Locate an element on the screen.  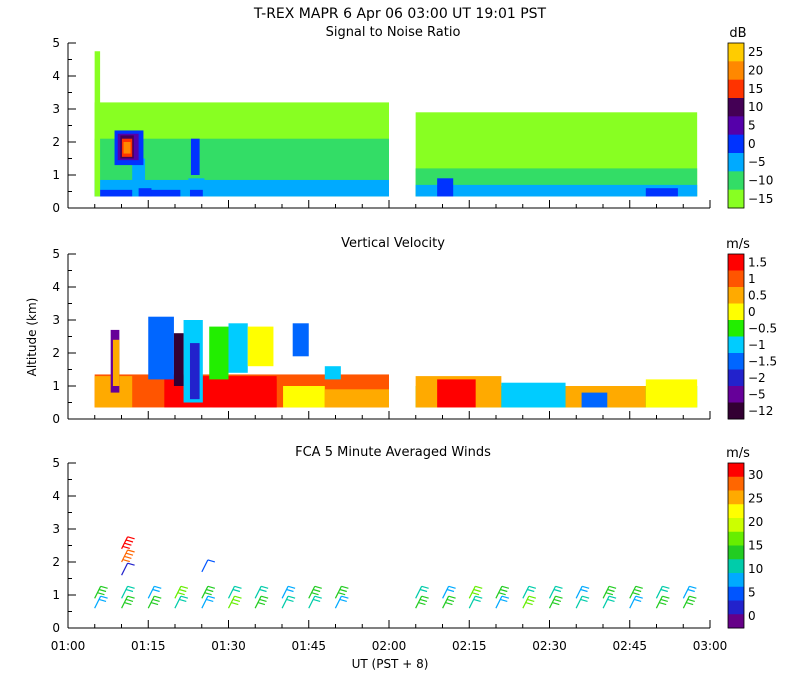
colorbar-label: −1 is located at coordinates (757, 345).